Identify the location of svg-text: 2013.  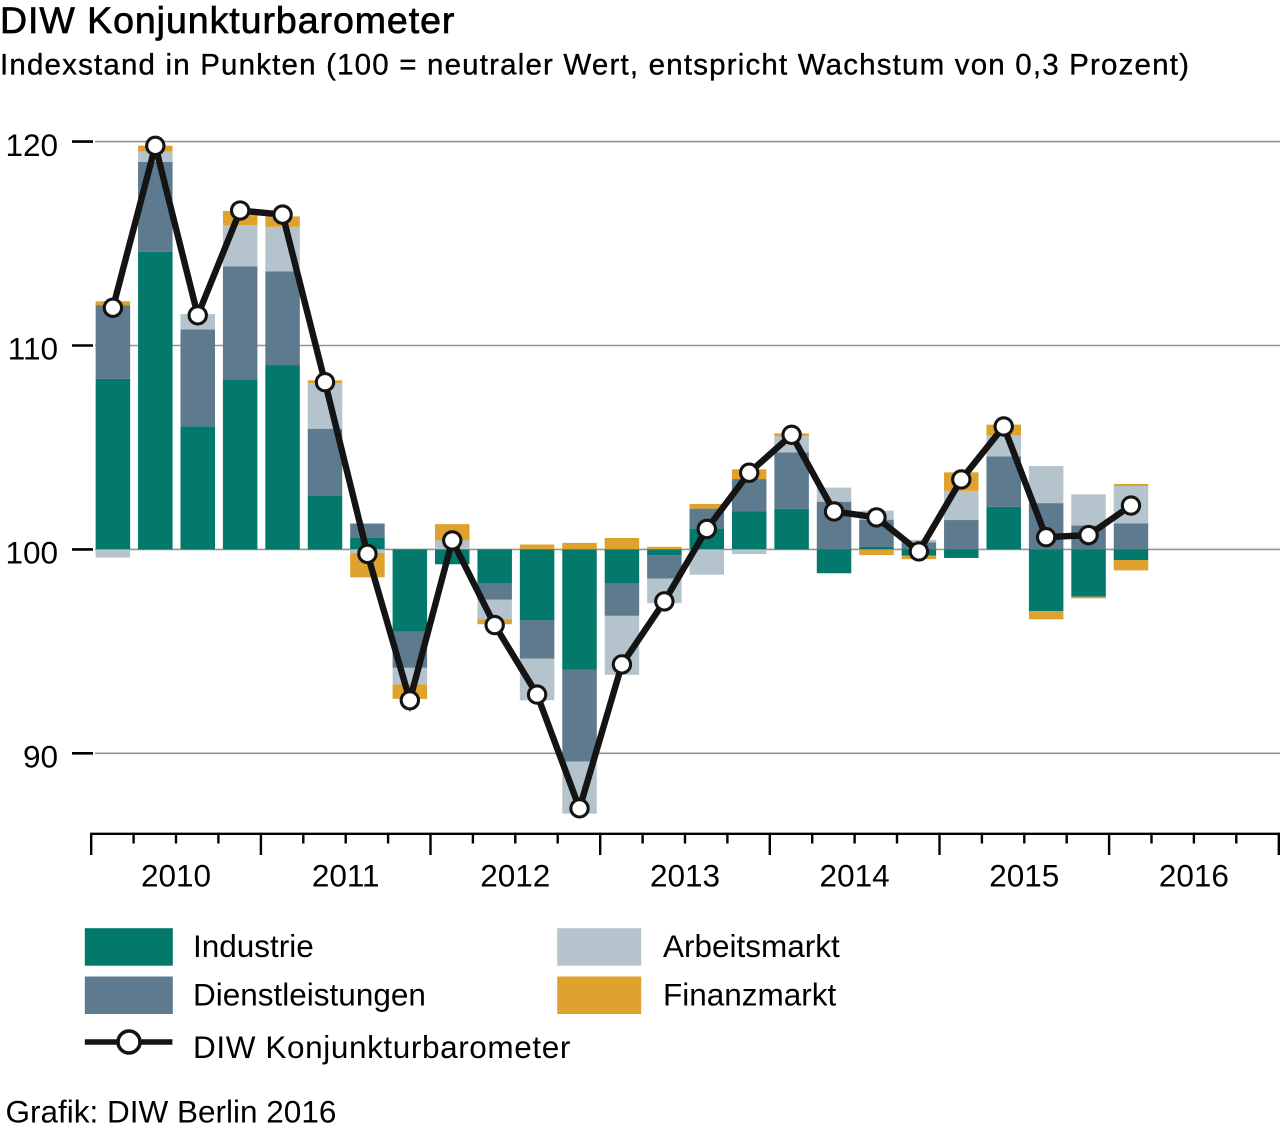
(685, 876).